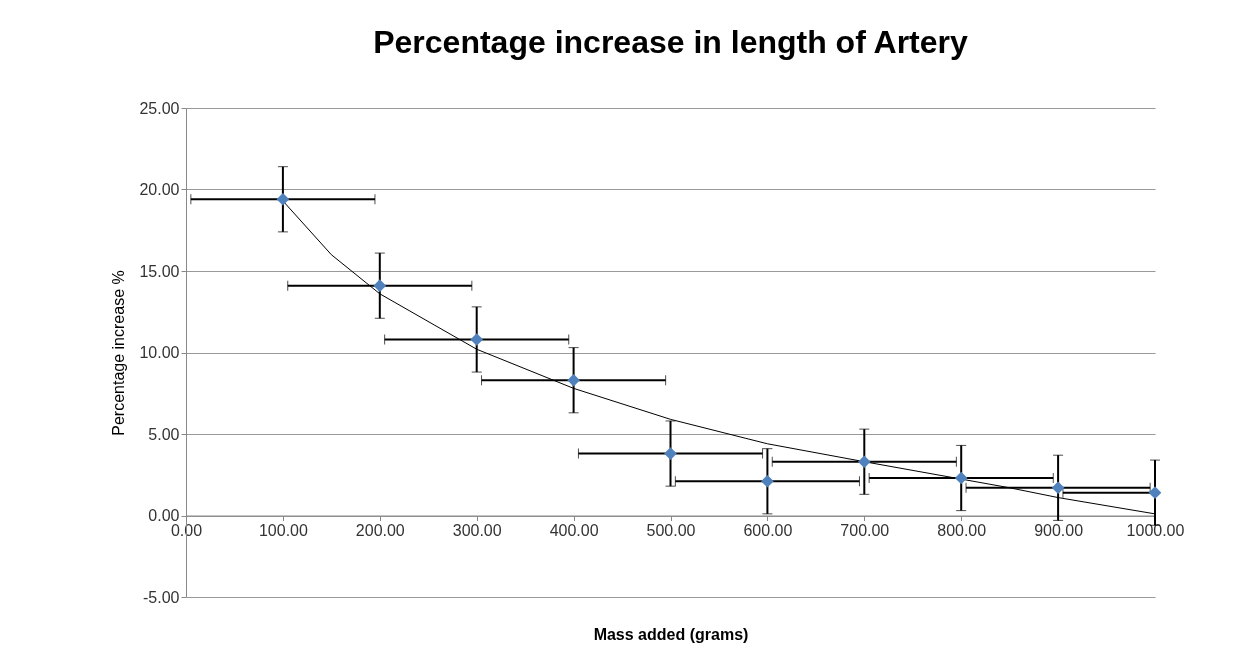 The width and height of the screenshot is (1243, 663). I want to click on y-tick-label: 25.00, so click(159, 108).